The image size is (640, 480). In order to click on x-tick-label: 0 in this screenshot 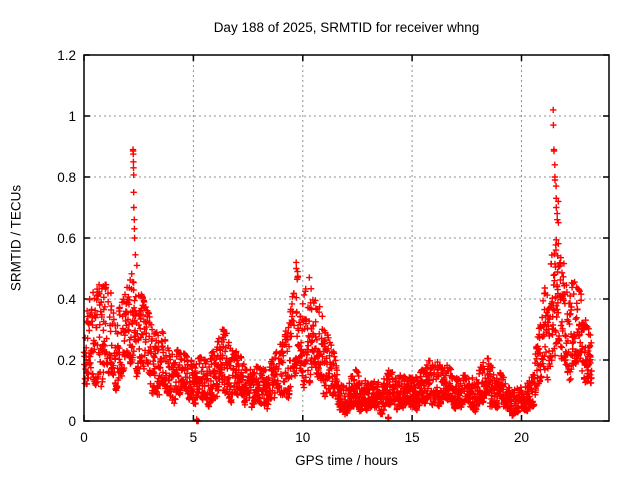, I will do `click(84, 437)`.